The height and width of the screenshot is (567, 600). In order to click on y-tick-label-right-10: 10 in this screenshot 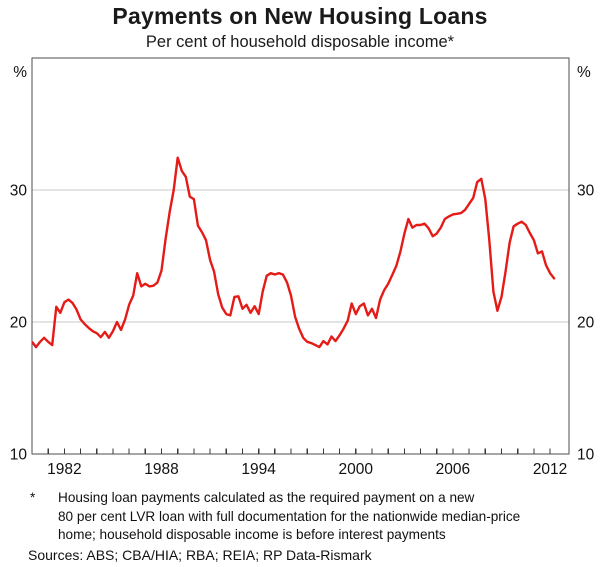, I will do `click(586, 455)`.